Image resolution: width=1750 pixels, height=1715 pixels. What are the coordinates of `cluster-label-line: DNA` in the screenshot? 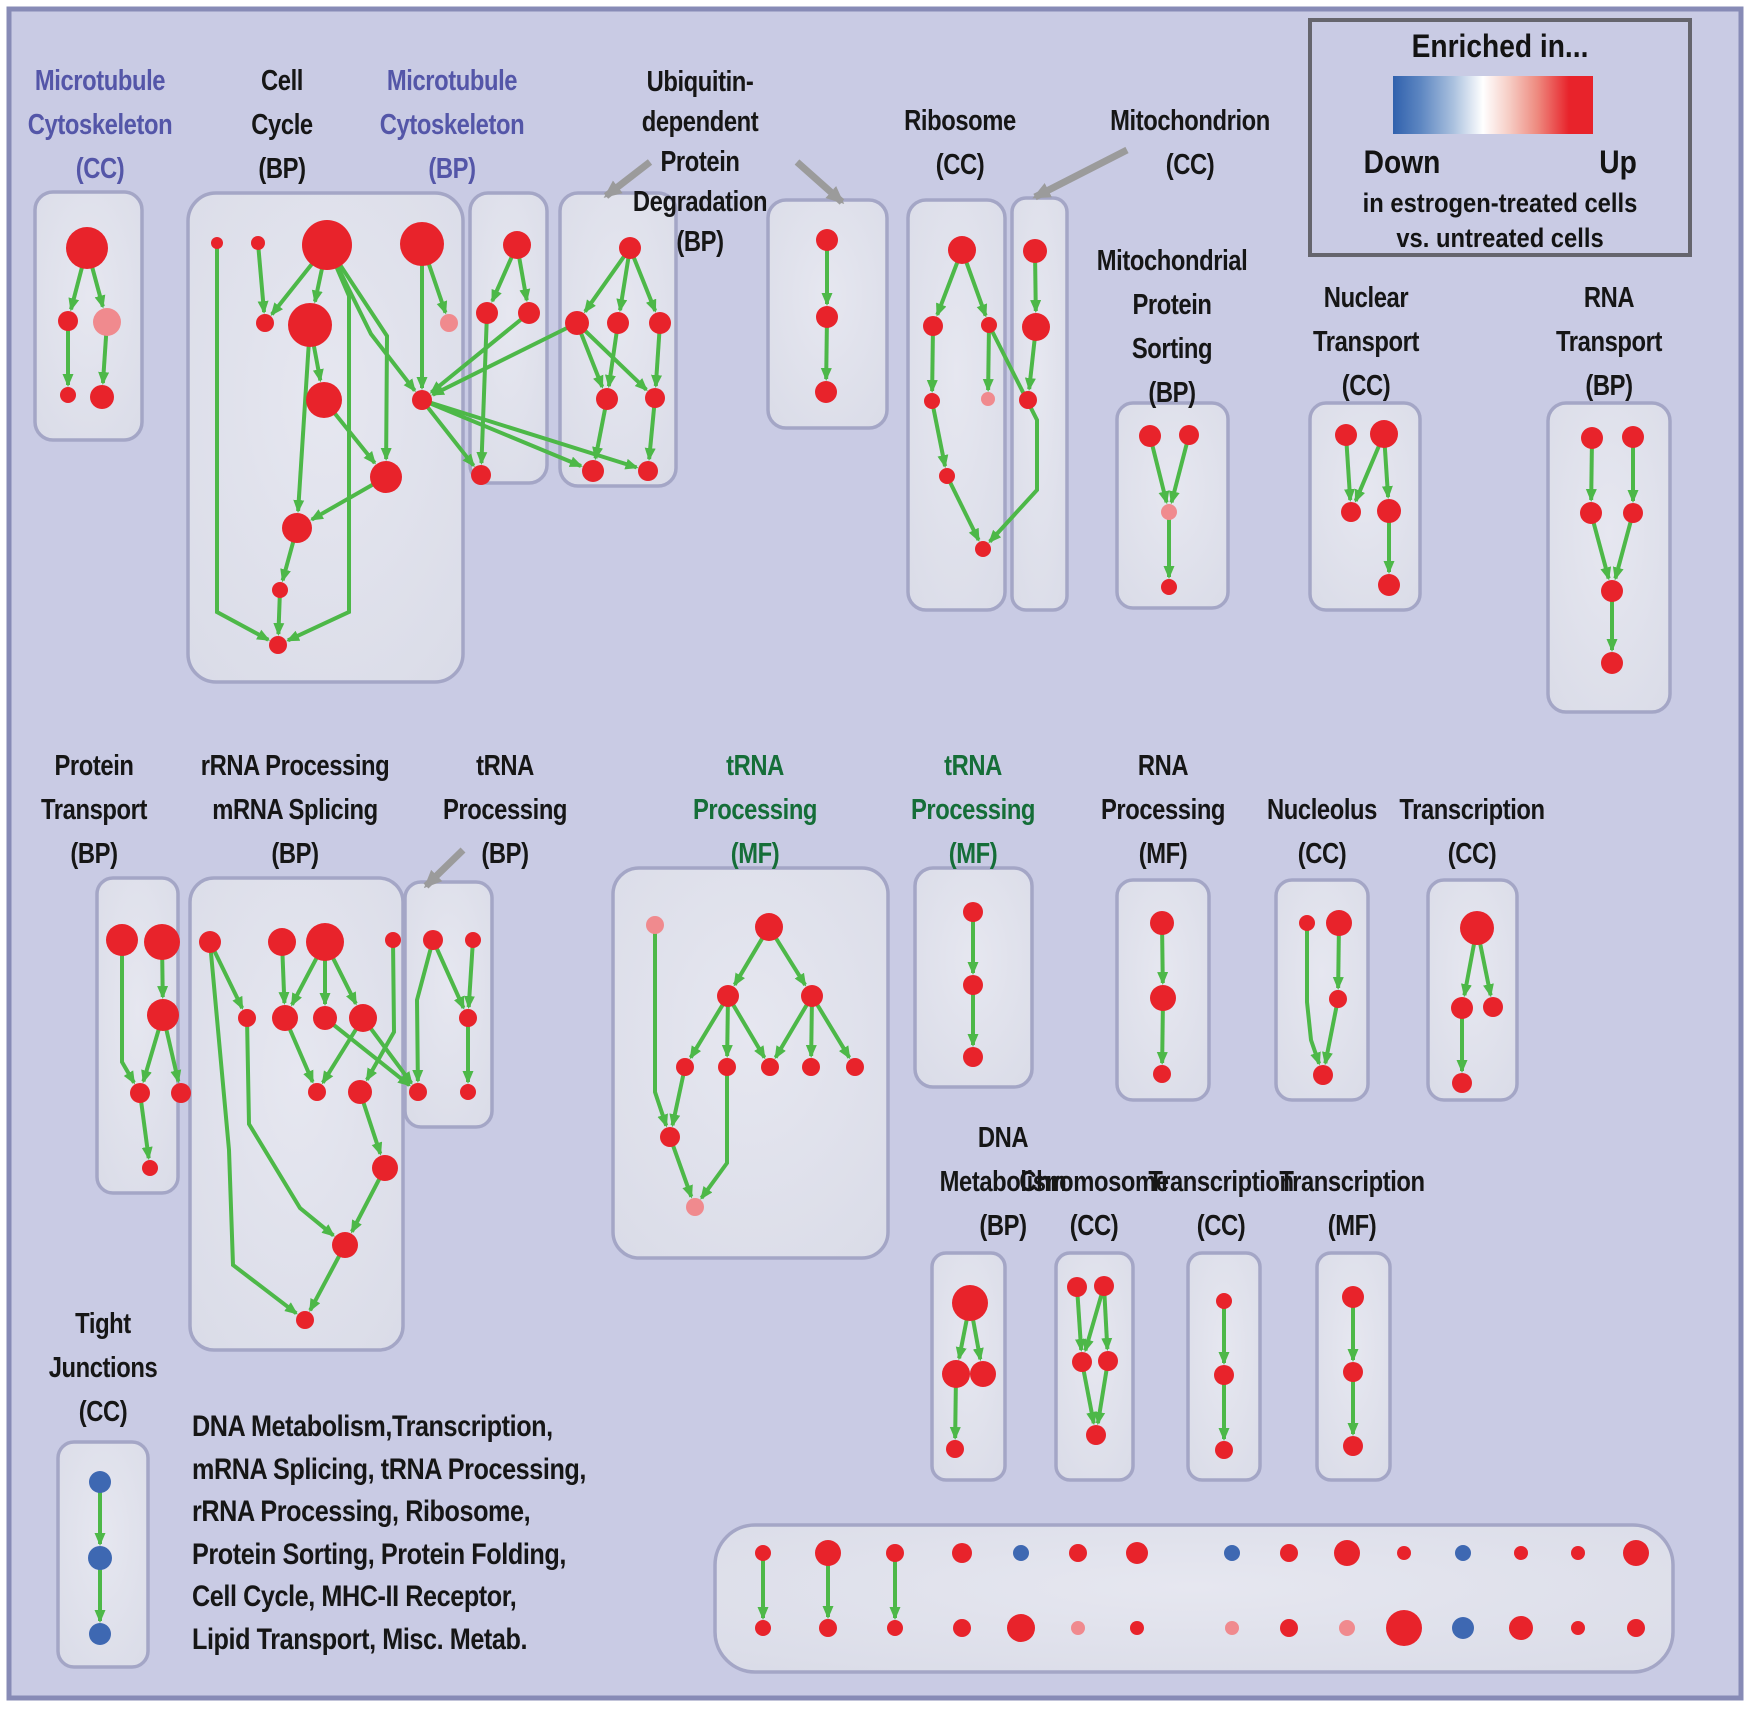 It's located at (1003, 1138).